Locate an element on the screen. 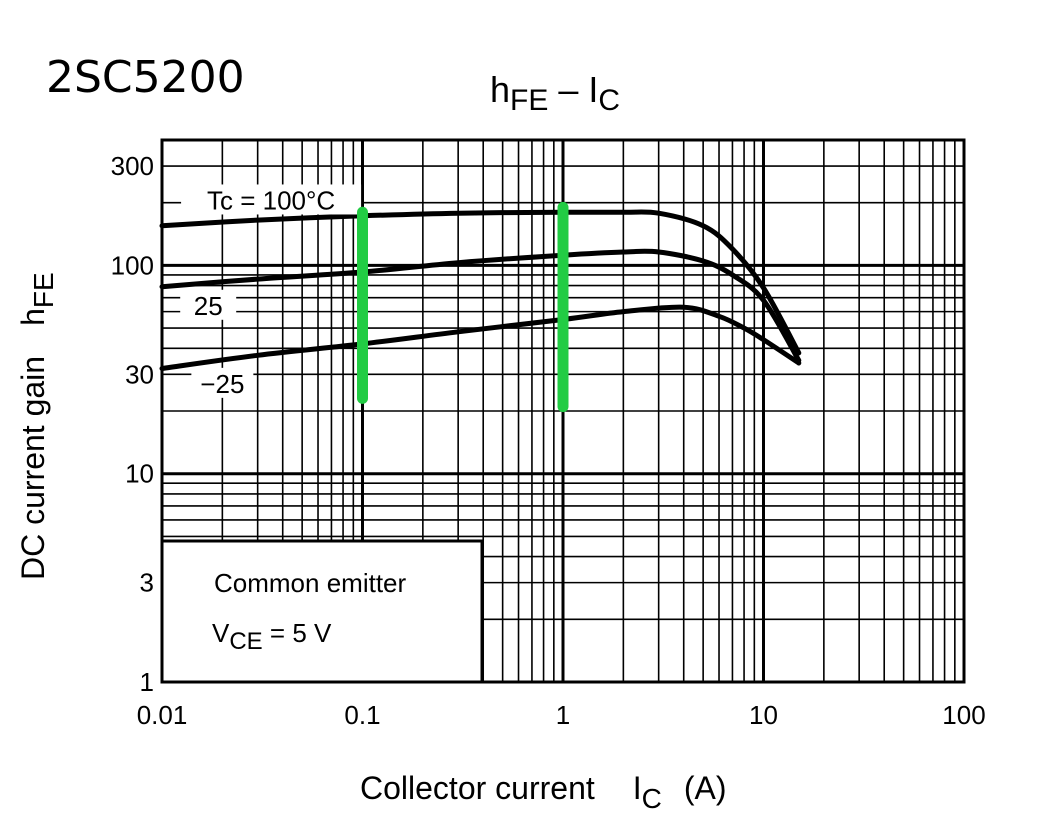 Image resolution: width=1049 pixels, height=830 pixels. part-number: 2SC5200 is located at coordinates (145, 77).